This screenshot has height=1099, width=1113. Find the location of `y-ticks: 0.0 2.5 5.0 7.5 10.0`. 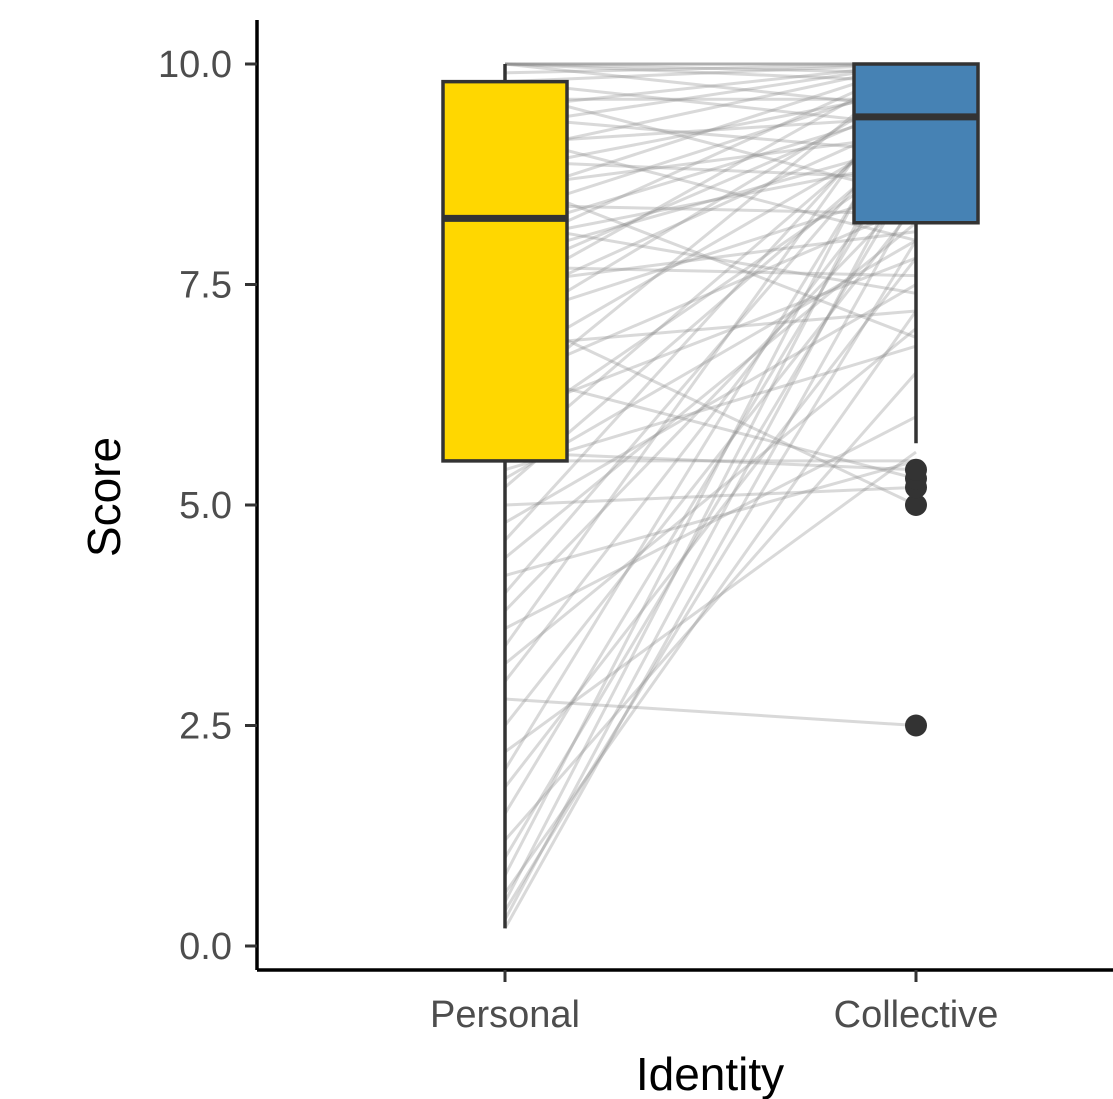

y-ticks: 0.0 2.5 5.0 7.5 10.0 is located at coordinates (207, 506).